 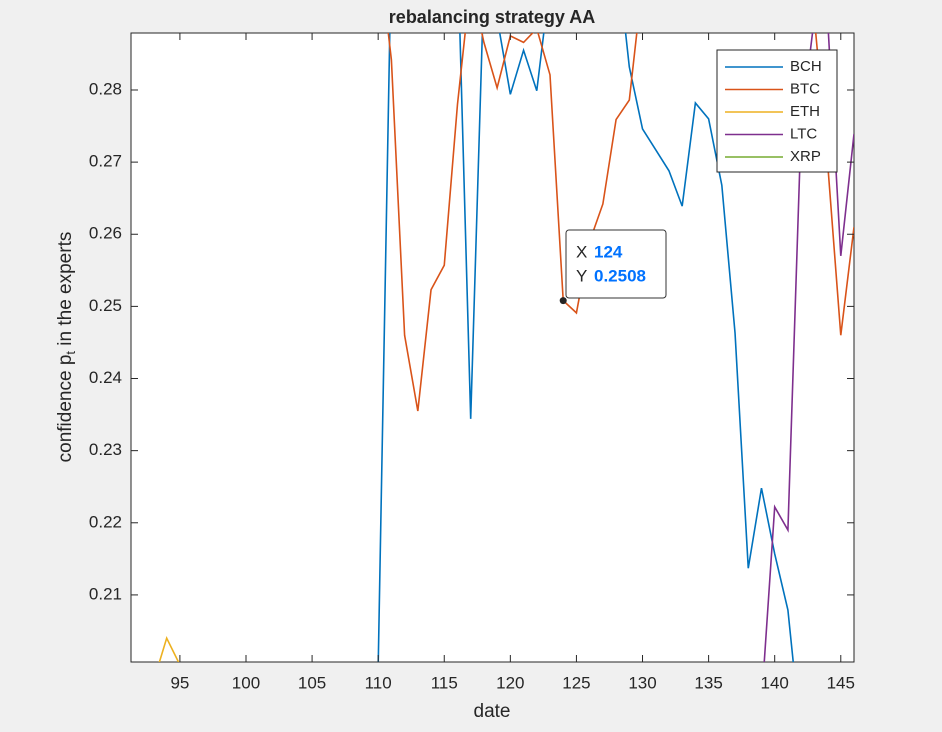 I want to click on y-tick-label: 0.22, so click(x=105, y=521).